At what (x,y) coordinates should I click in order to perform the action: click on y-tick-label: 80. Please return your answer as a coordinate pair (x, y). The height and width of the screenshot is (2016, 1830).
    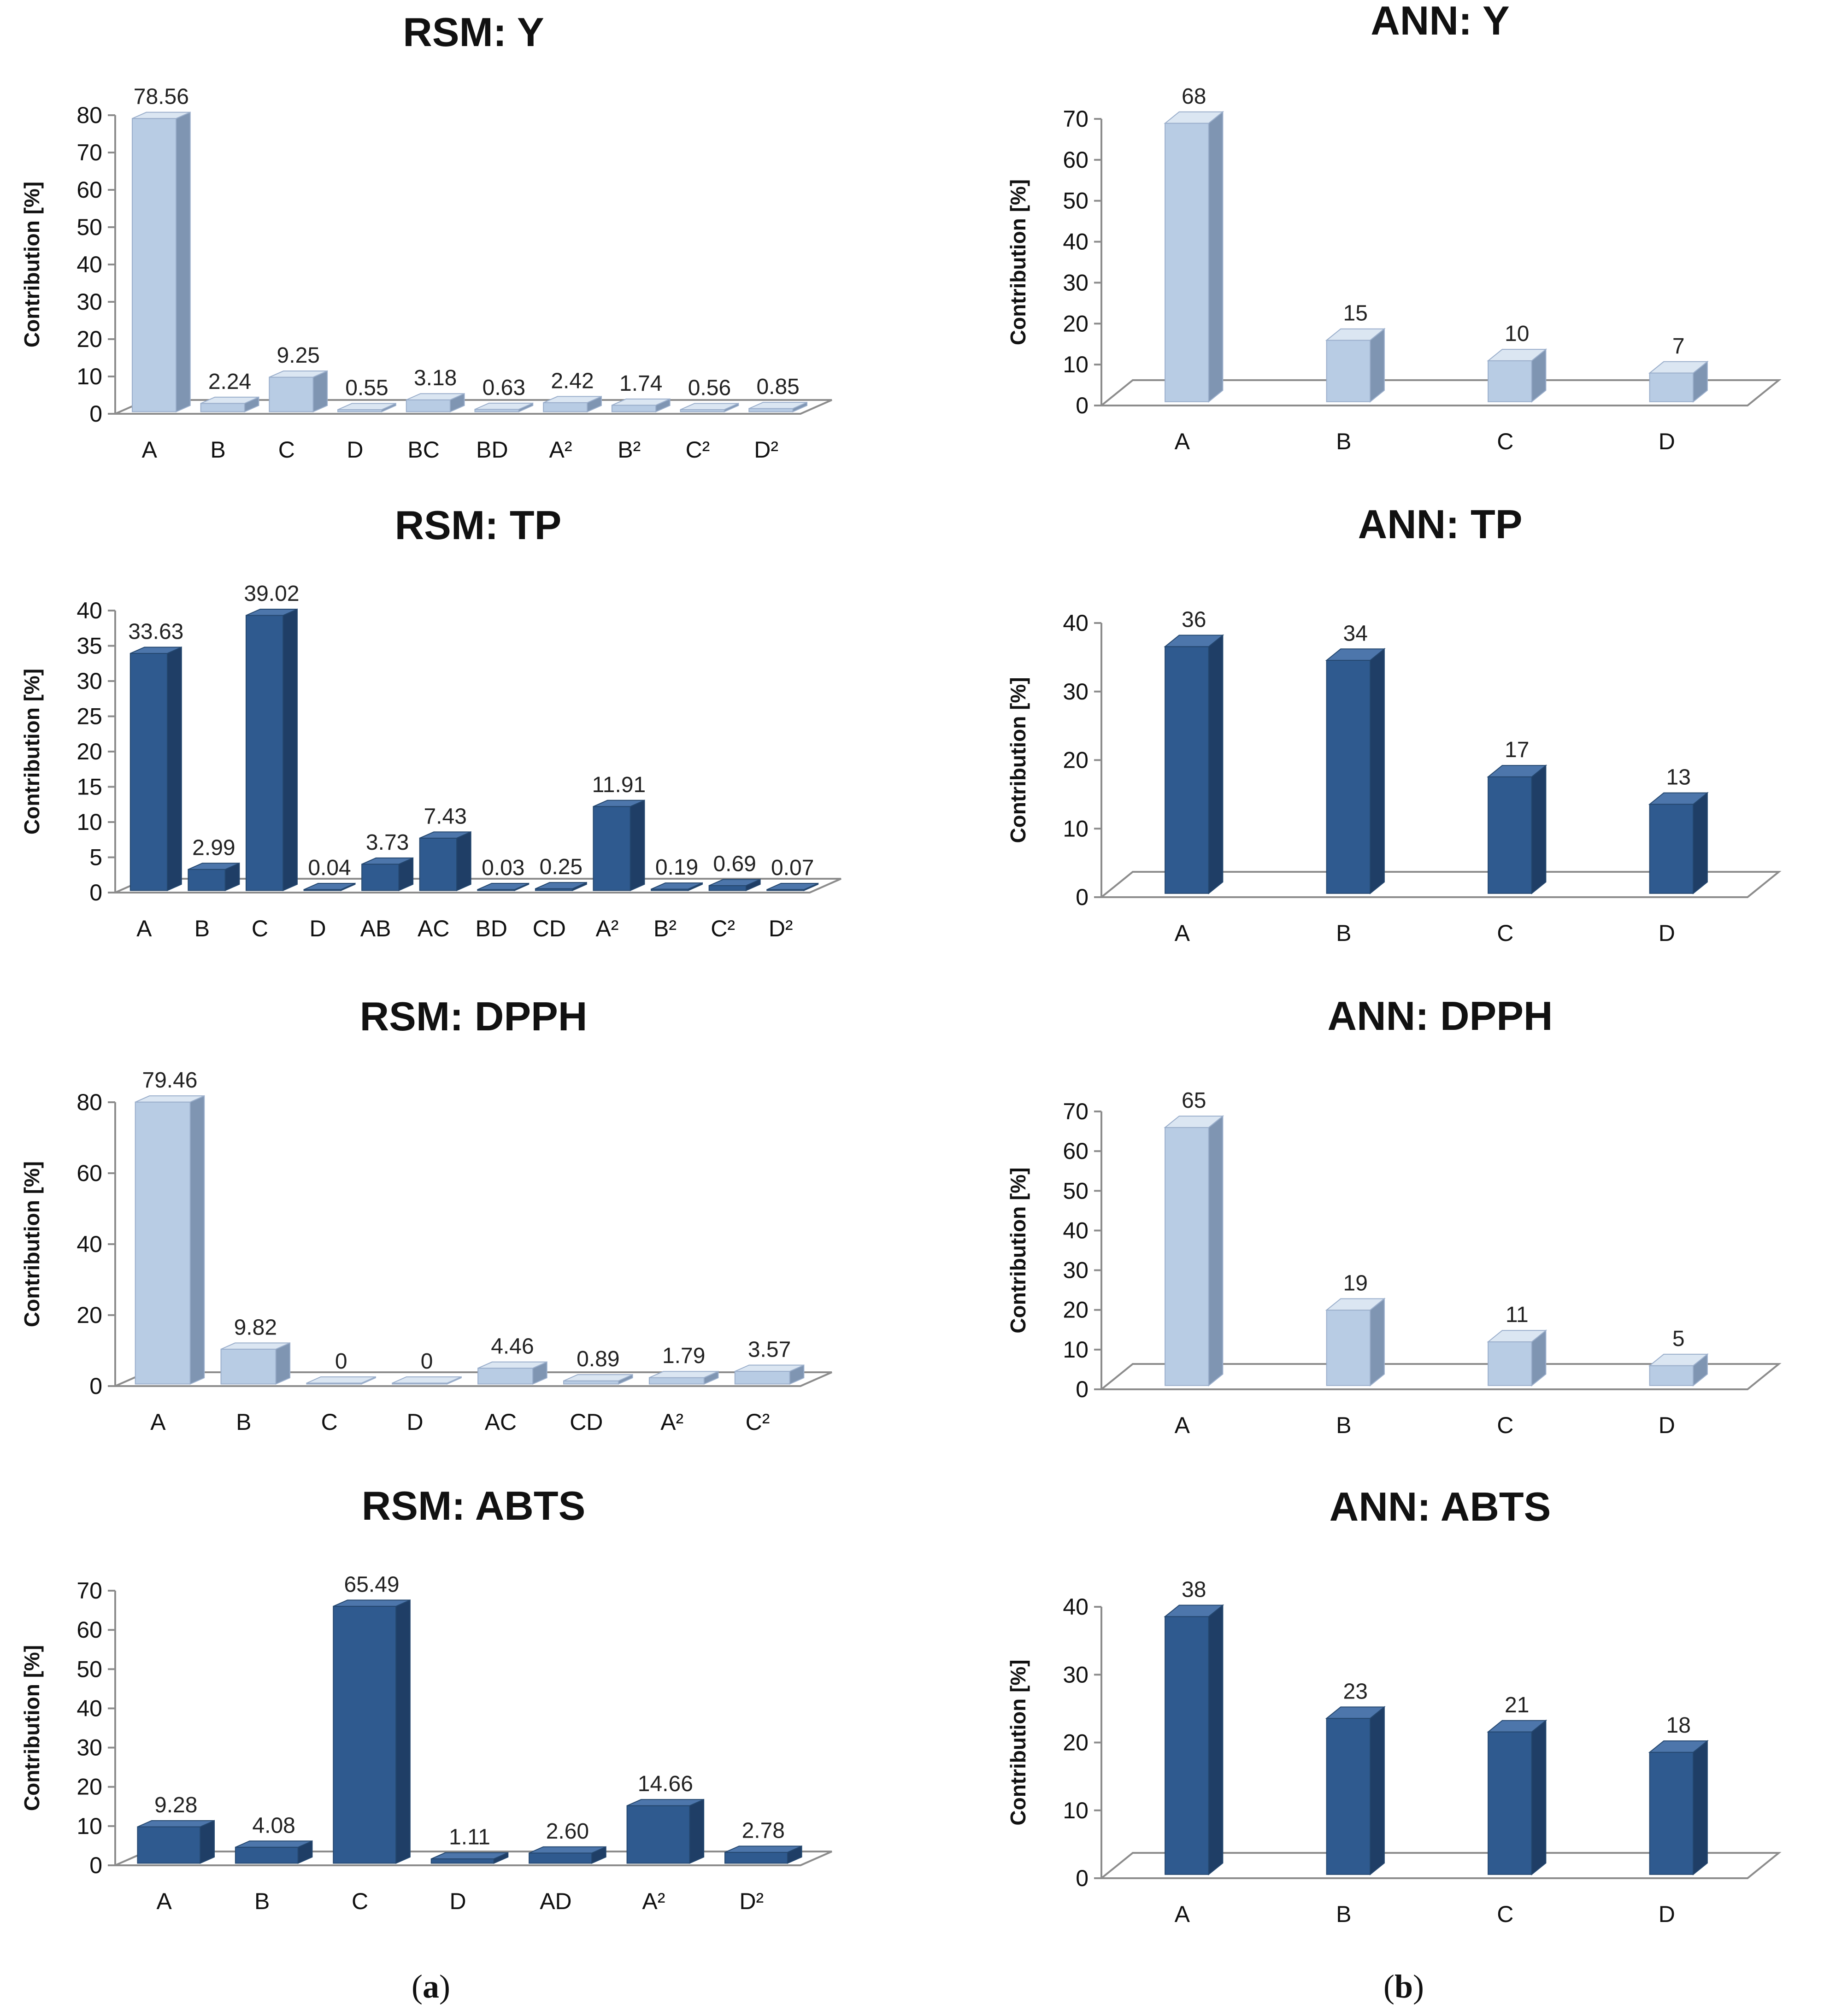
    Looking at the image, I should click on (89, 1102).